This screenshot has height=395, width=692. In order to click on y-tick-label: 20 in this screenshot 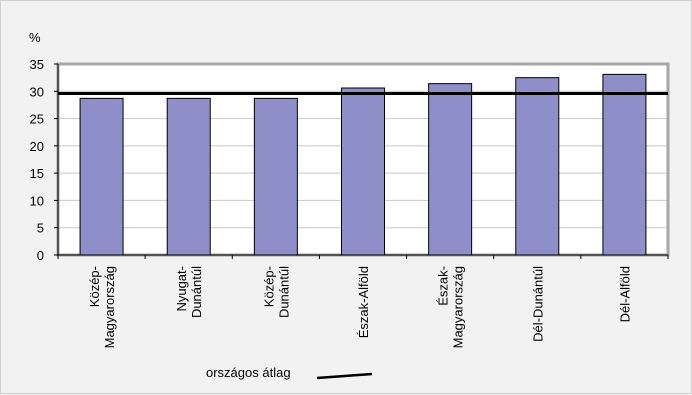, I will do `click(37, 146)`.